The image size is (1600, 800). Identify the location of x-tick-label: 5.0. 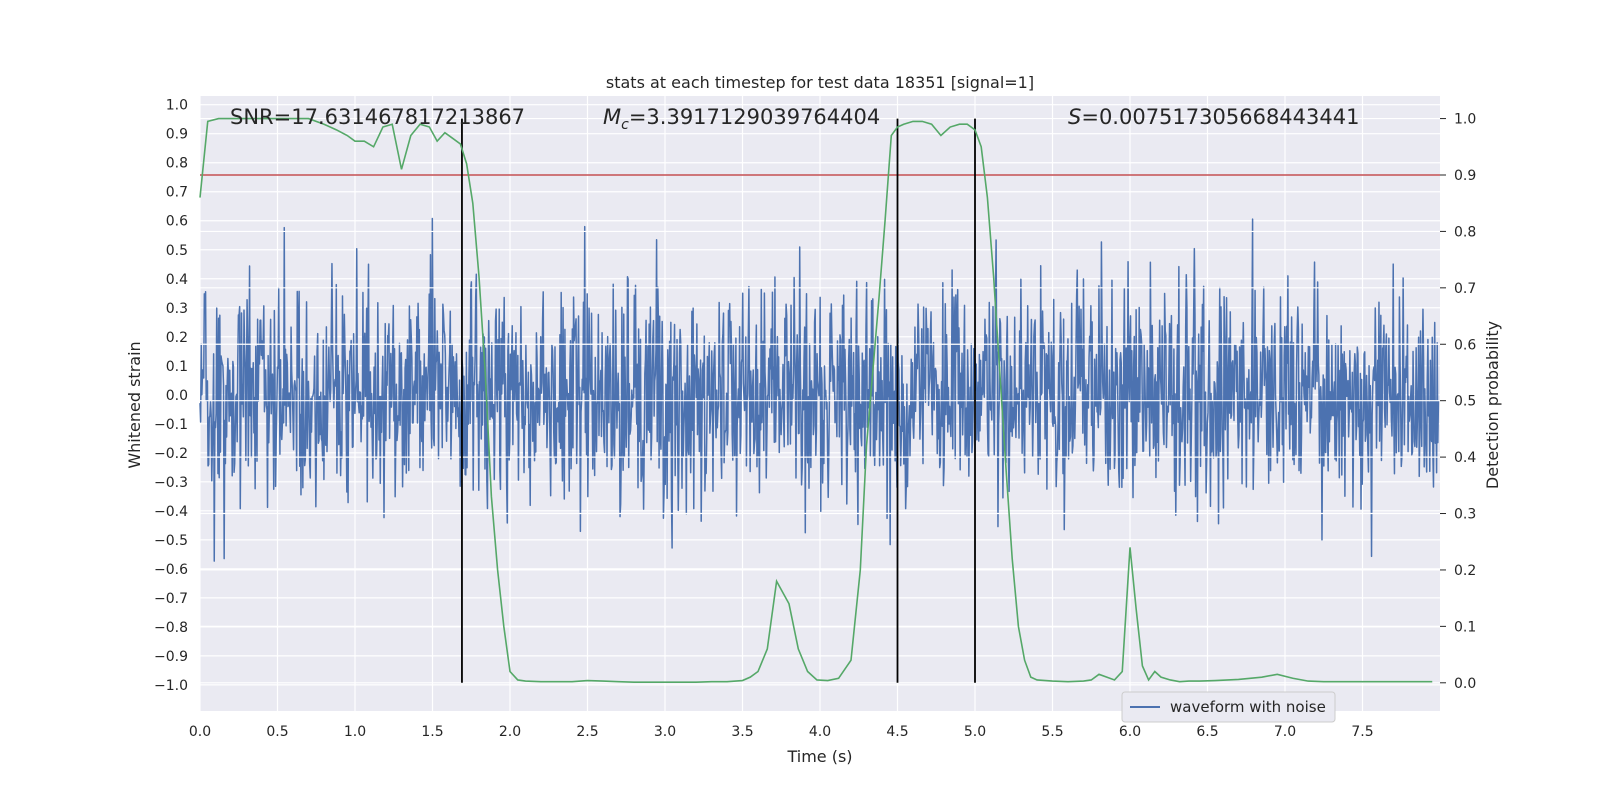
(975, 732).